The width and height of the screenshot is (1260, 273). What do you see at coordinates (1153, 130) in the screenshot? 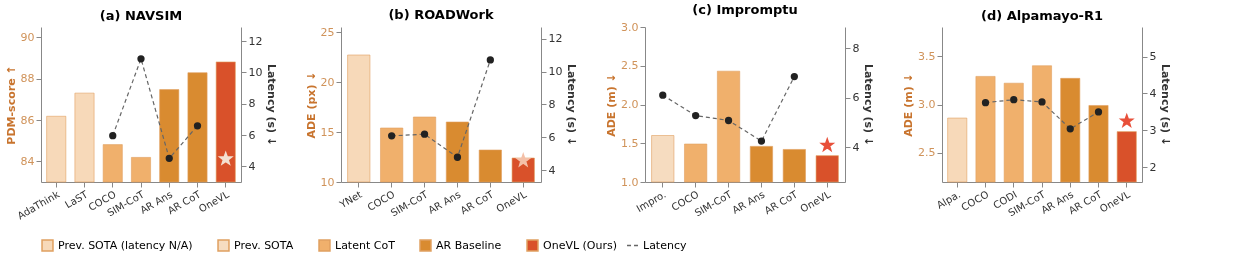
I see `y2-tick-label: 3` at bounding box center [1153, 130].